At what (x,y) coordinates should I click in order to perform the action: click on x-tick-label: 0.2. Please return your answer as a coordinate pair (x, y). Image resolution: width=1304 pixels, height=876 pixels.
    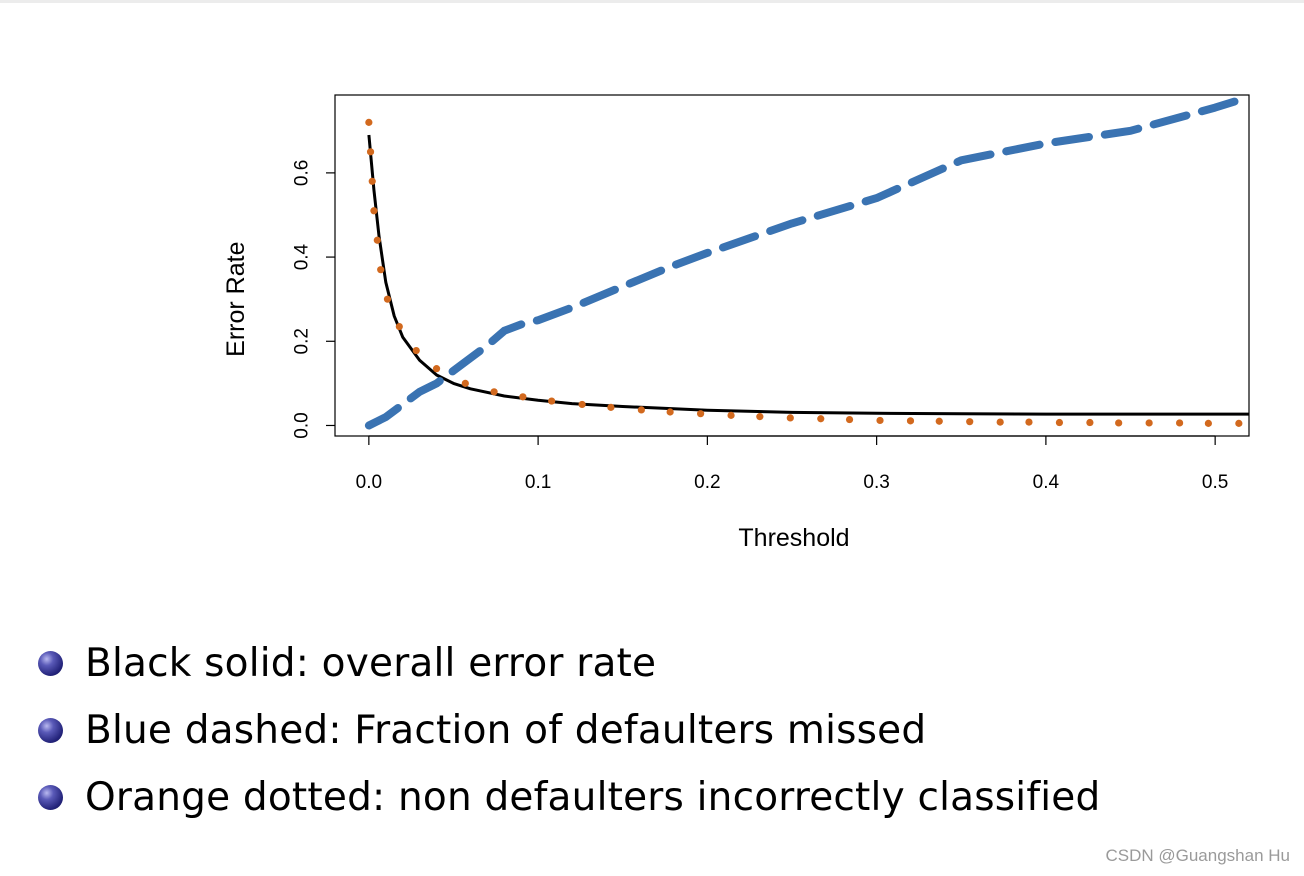
    Looking at the image, I should click on (707, 482).